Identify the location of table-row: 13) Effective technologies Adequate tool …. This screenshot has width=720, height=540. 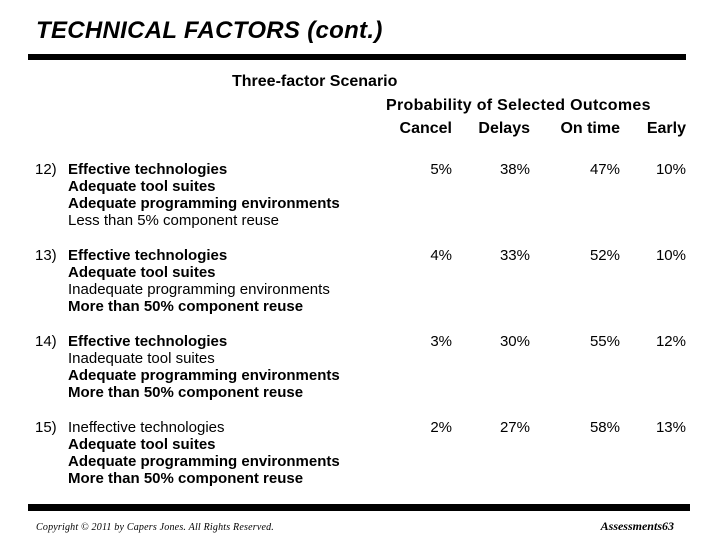
(360, 281).